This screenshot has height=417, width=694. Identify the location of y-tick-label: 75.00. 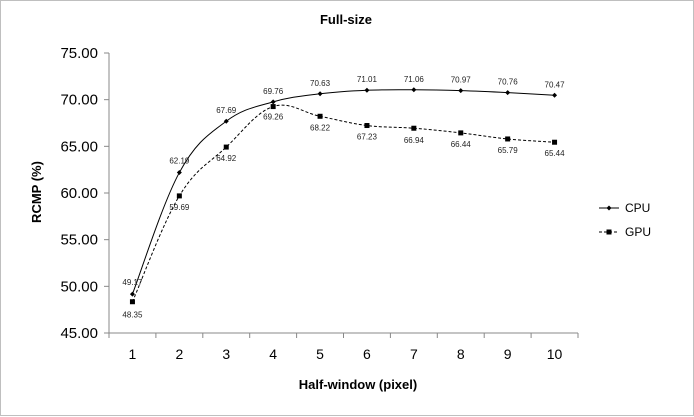
(79, 53).